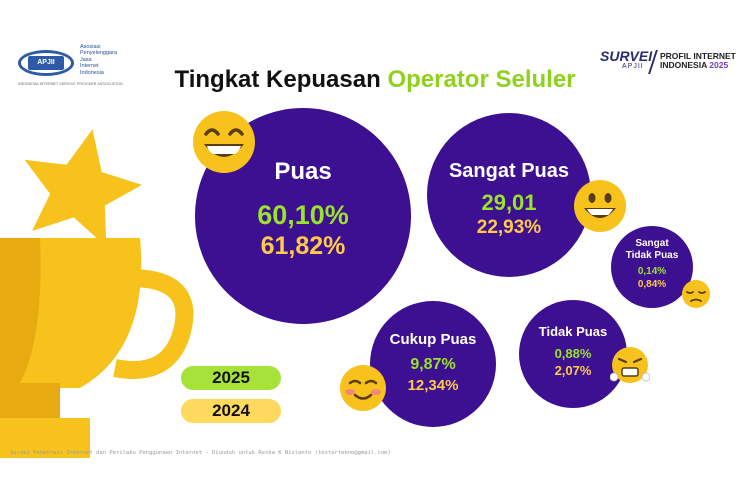 The width and height of the screenshot is (750, 500). I want to click on bubble-value-2025: 9,87%, so click(433, 364).